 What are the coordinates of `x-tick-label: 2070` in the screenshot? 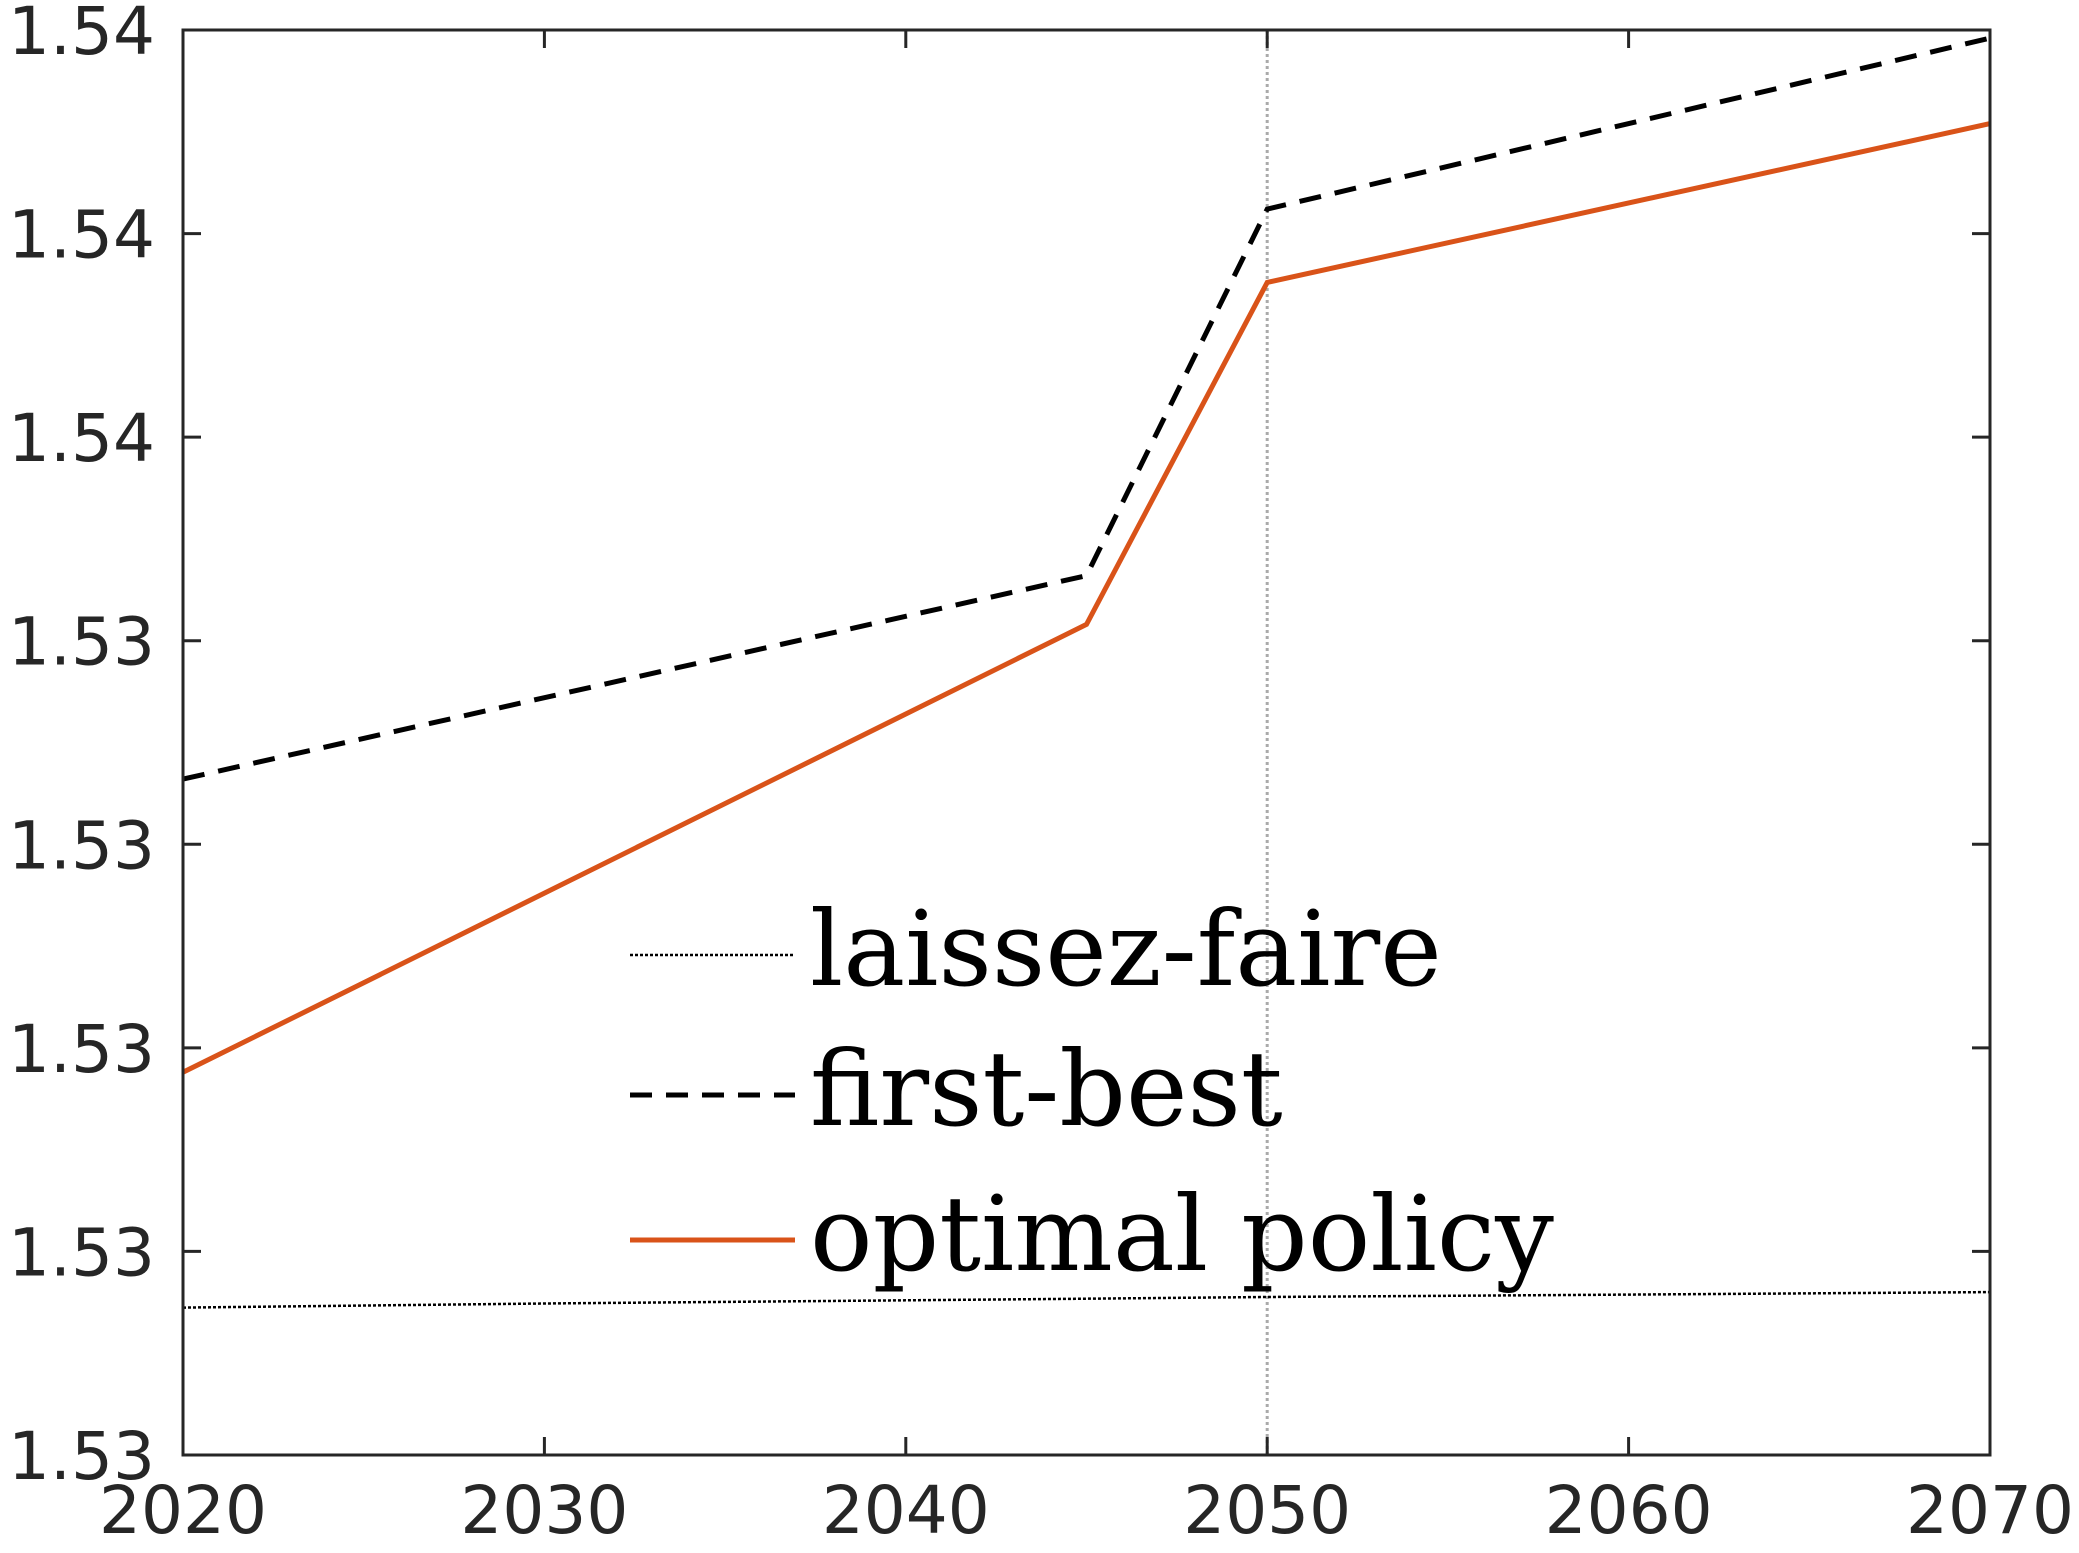 It's located at (1990, 1510).